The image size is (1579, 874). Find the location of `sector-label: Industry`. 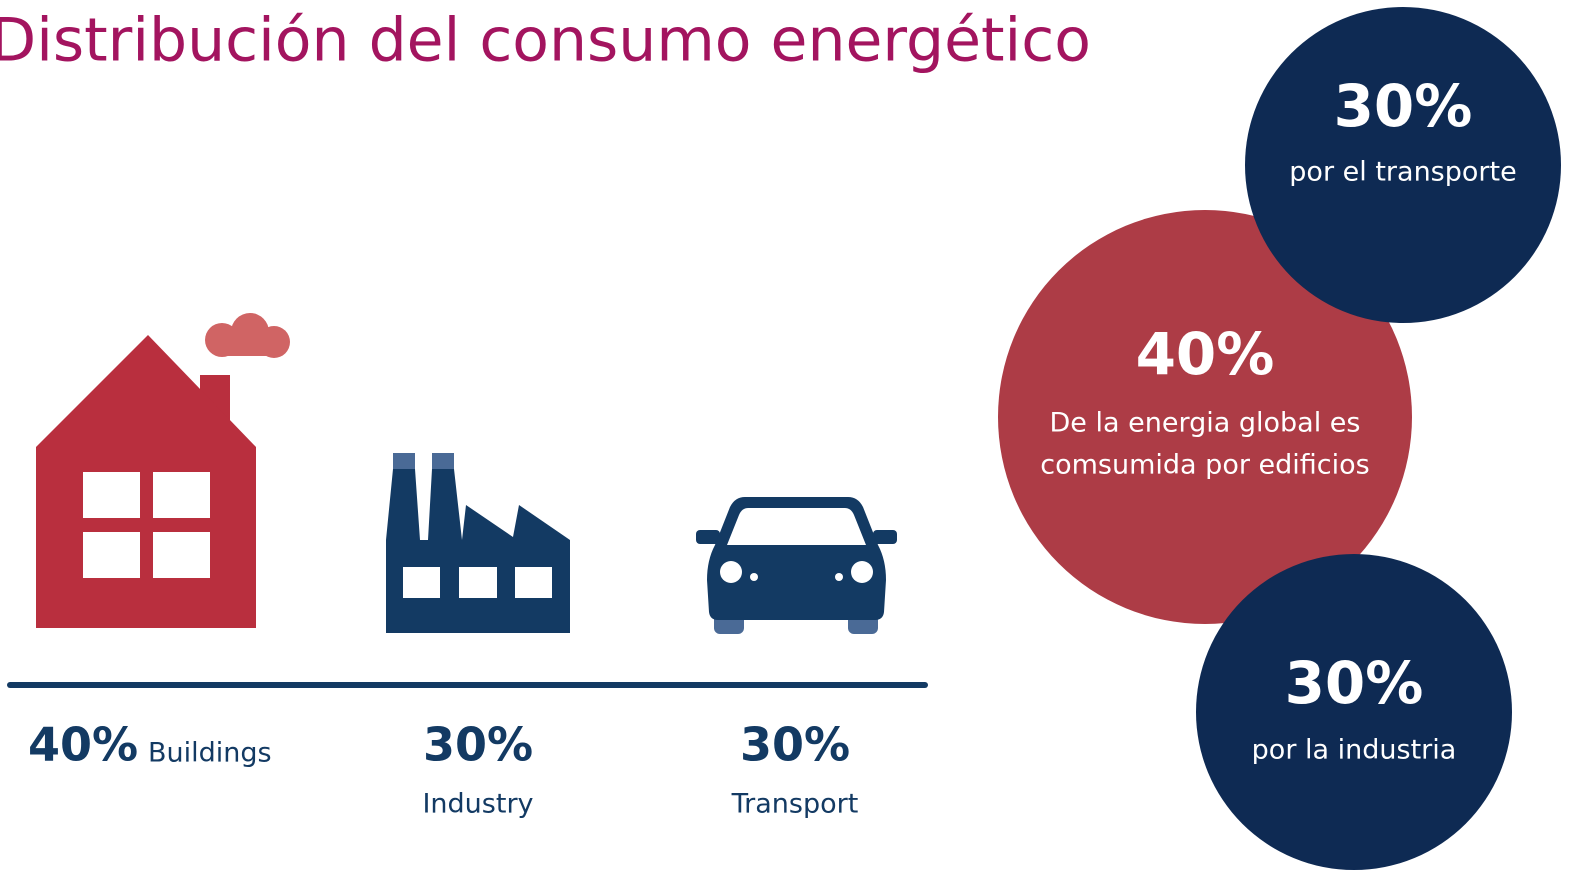

sector-label: Industry is located at coordinates (477, 804).